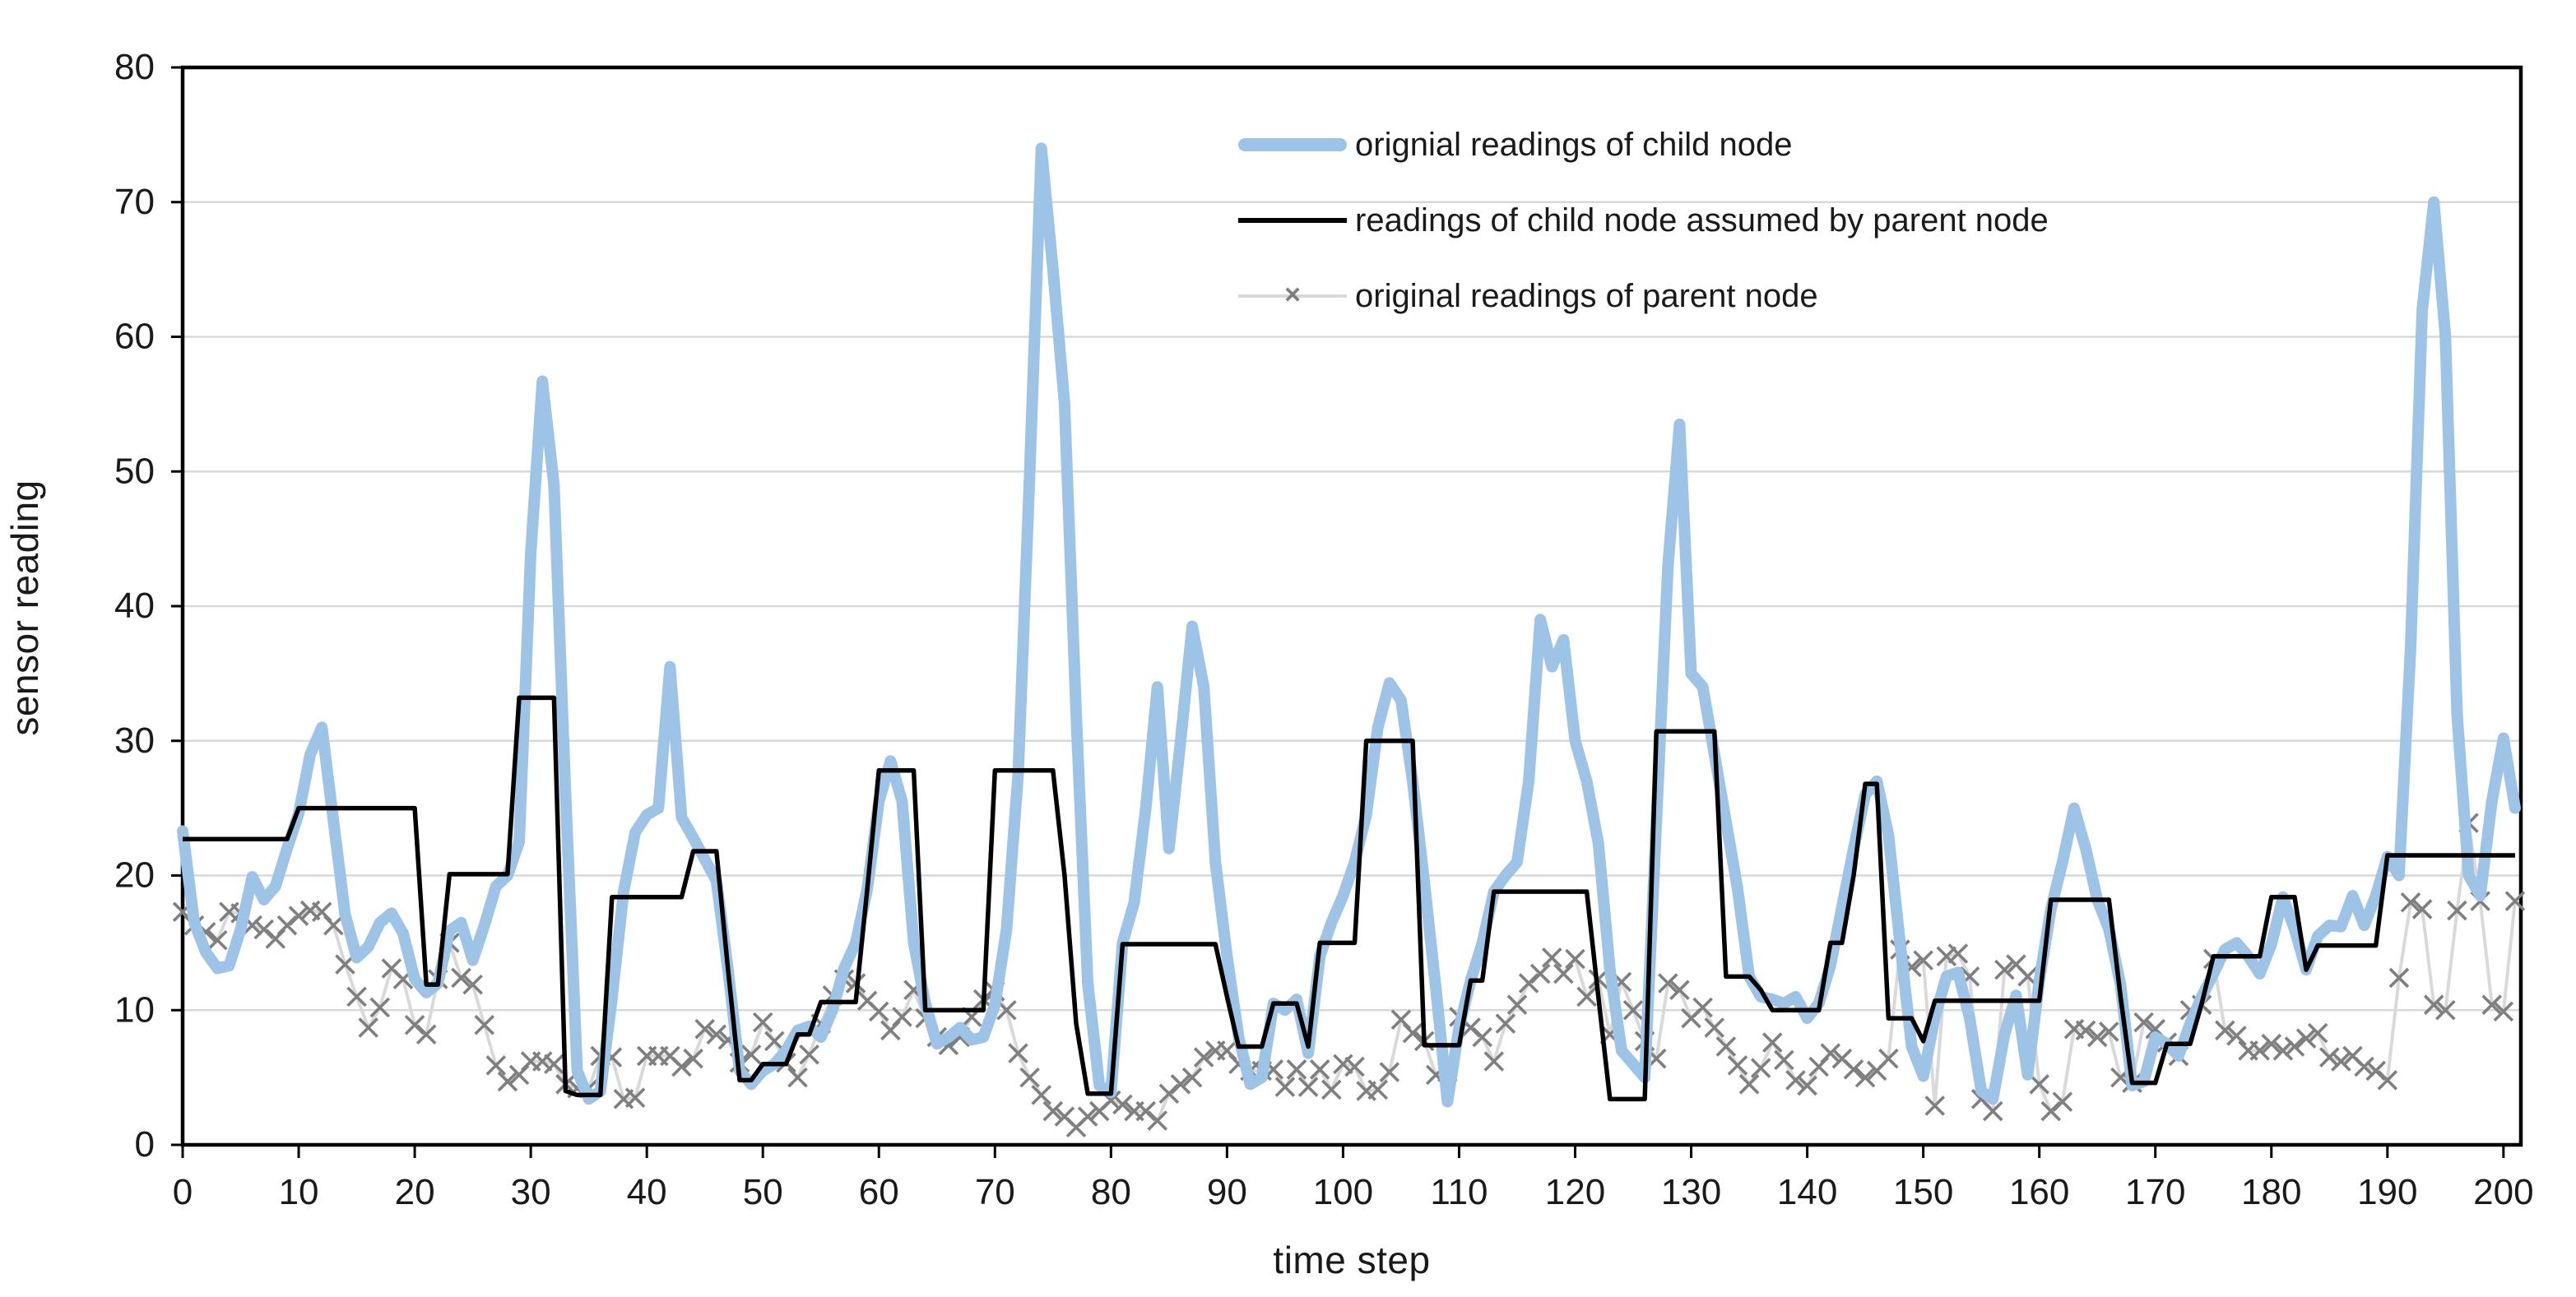 This screenshot has height=1297, width=2576. Describe the element at coordinates (1575, 1192) in the screenshot. I see `x-tick-label: 120` at that location.